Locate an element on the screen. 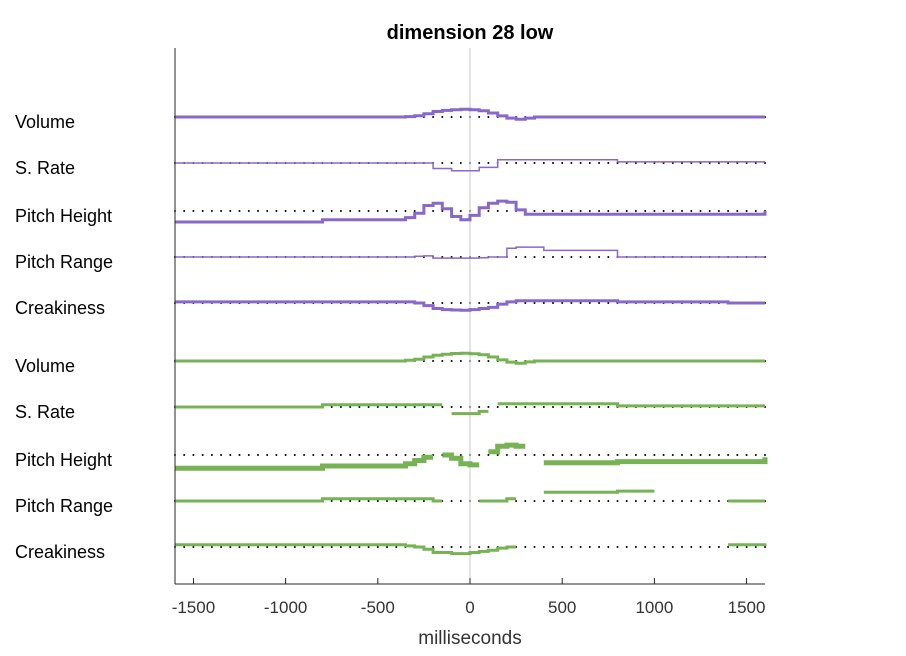  x-axis-label: milliseconds is located at coordinates (469, 638).